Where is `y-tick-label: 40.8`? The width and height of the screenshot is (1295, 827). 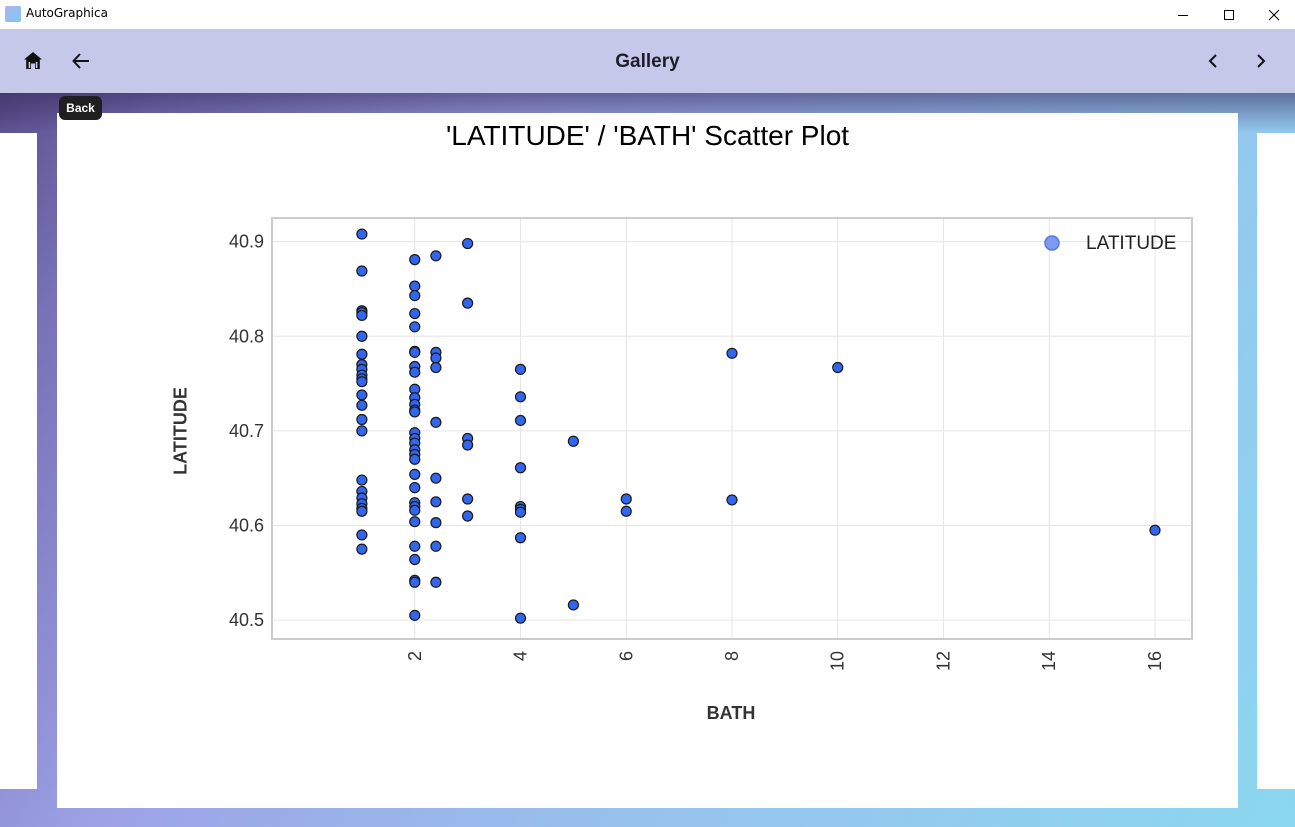 y-tick-label: 40.8 is located at coordinates (246, 336).